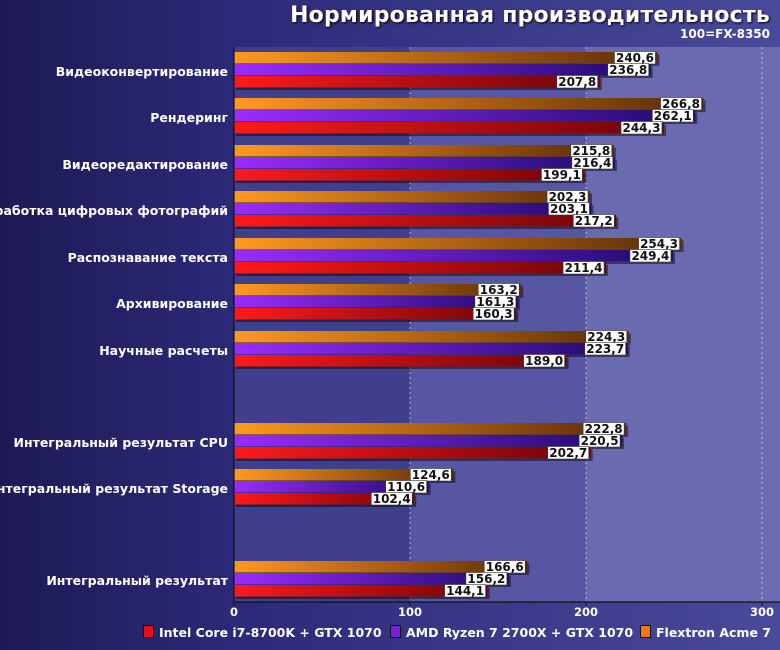  What do you see at coordinates (189, 117) in the screenshot?
I see `category-label: Рендеринг` at bounding box center [189, 117].